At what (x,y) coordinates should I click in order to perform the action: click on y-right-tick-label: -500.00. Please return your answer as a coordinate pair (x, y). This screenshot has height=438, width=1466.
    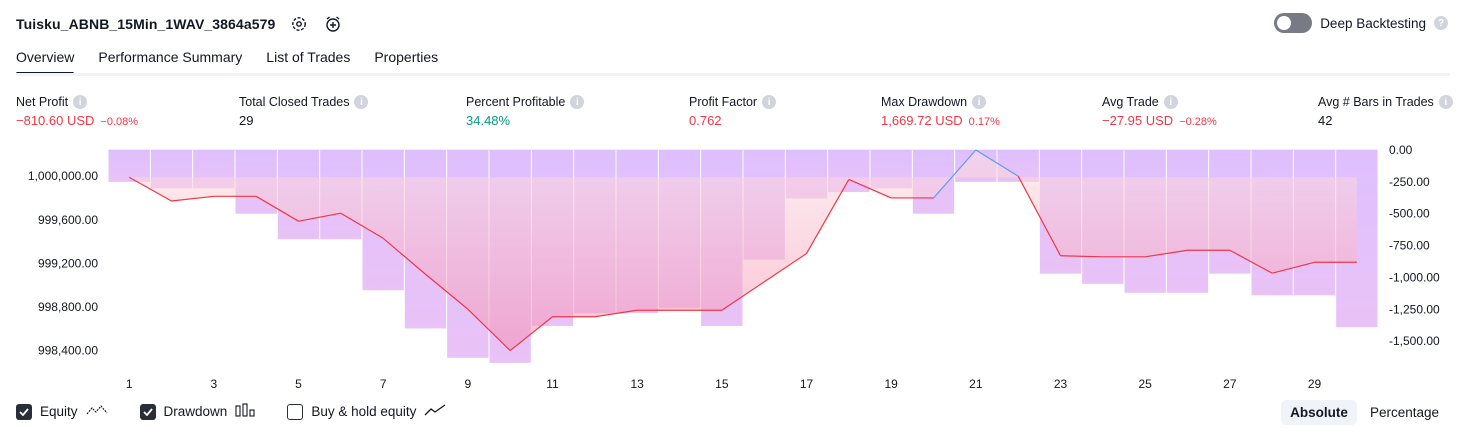
    Looking at the image, I should click on (1409, 214).